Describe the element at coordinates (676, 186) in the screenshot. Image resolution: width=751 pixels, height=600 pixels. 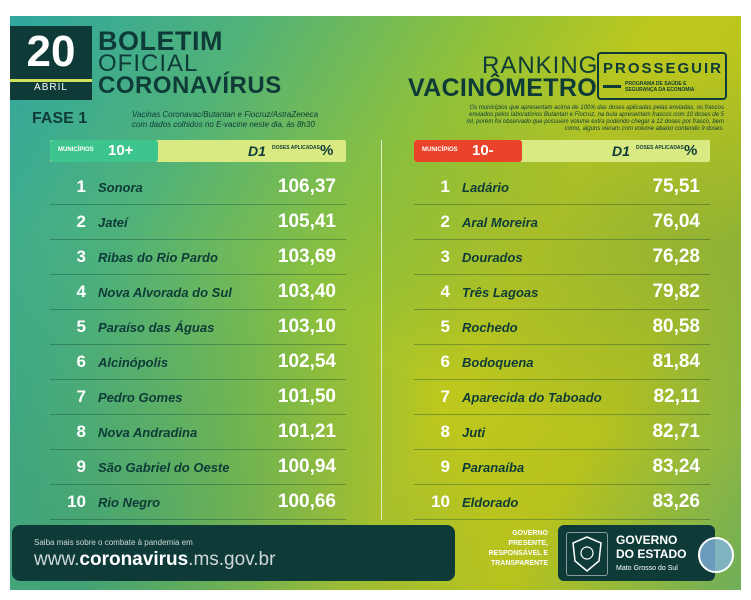
I see `dose-percentage: 75,51` at that location.